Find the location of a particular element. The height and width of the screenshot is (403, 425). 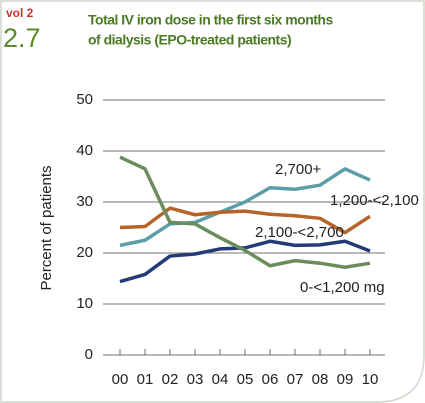

x-tick-label: 01 is located at coordinates (145, 379).